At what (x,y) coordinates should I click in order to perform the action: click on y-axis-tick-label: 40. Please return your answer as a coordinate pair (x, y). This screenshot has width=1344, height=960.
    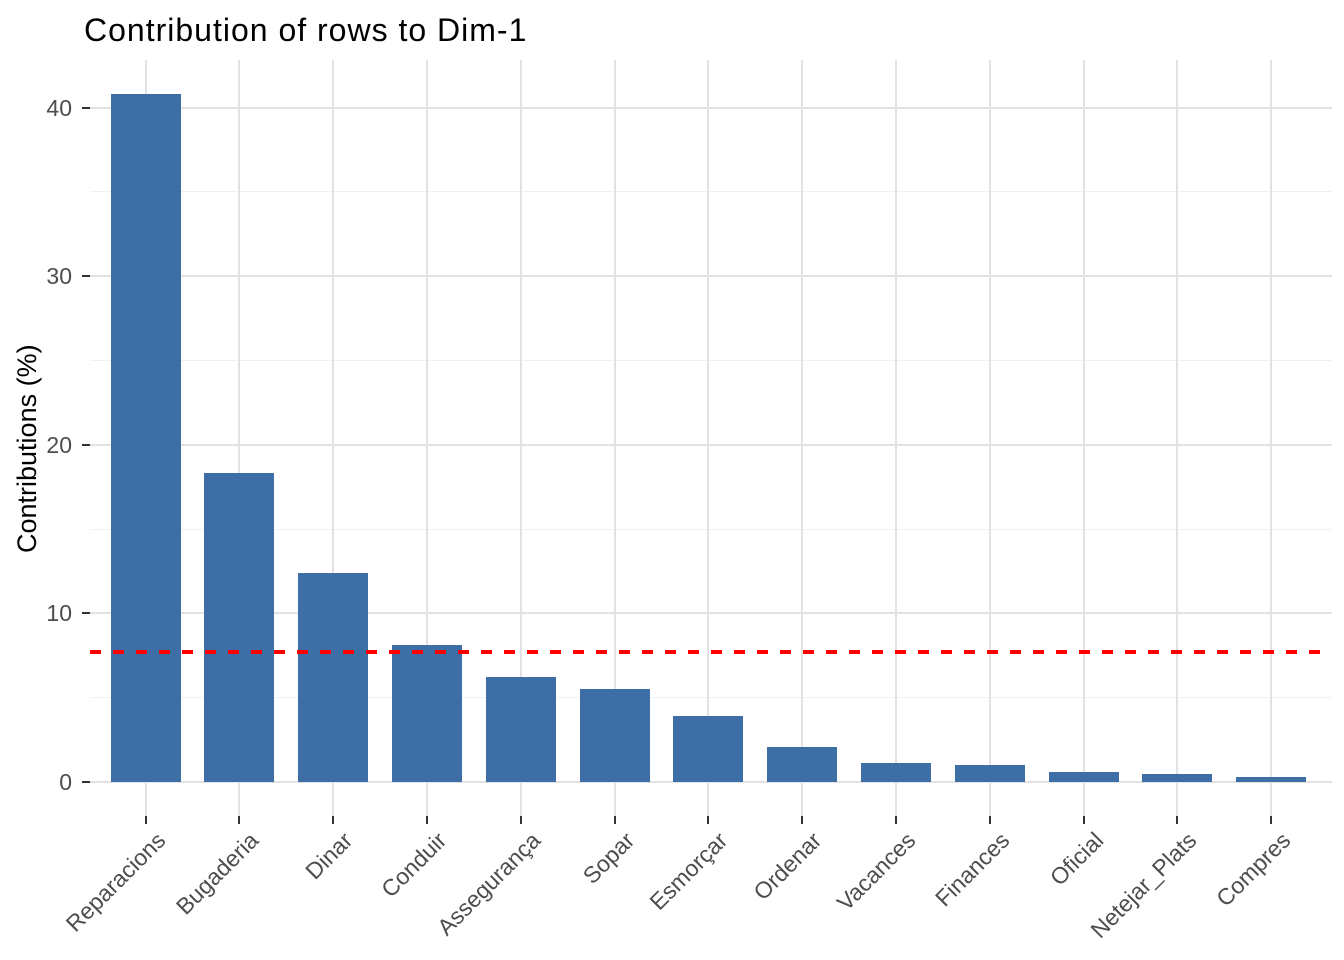
    Looking at the image, I should click on (59, 107).